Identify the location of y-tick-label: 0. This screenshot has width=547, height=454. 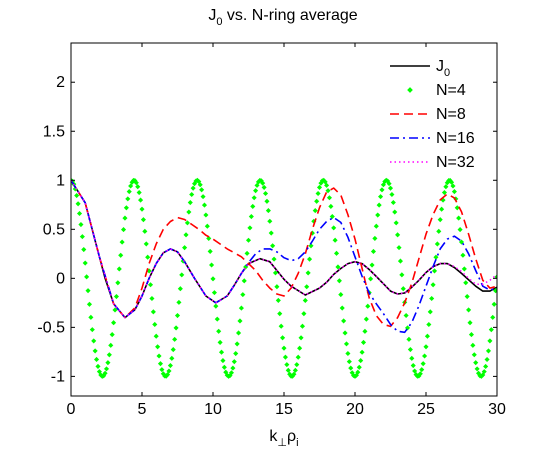
(60, 278).